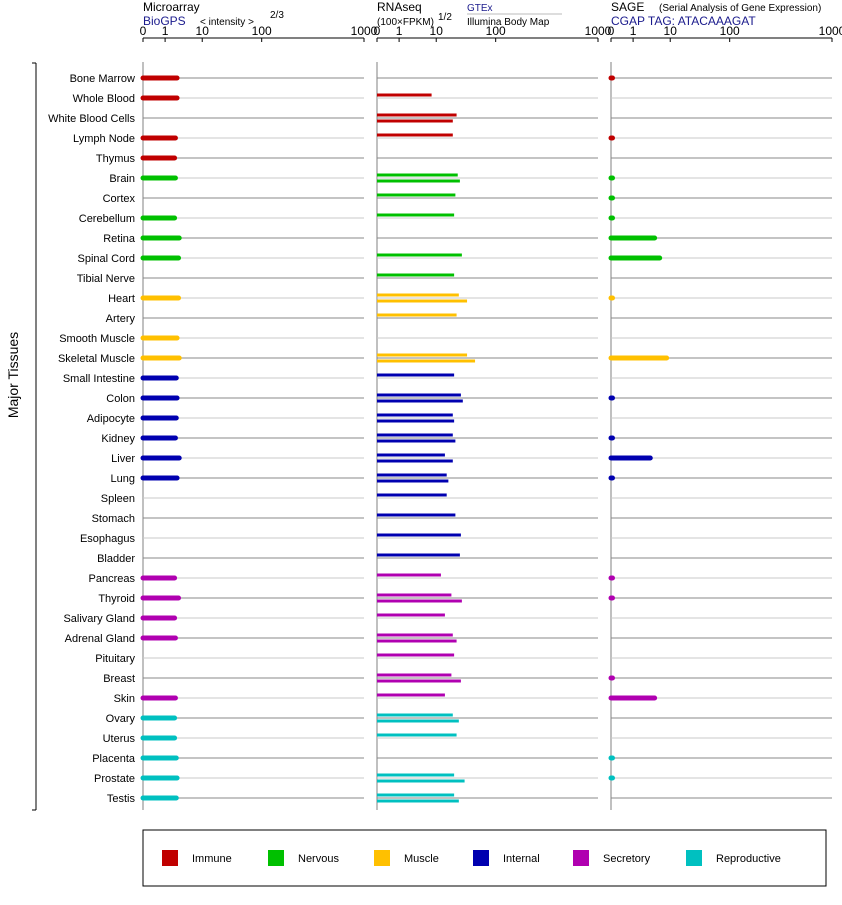  What do you see at coordinates (437, 31) in the screenshot?
I see `rnaseq-tick-label: 10` at bounding box center [437, 31].